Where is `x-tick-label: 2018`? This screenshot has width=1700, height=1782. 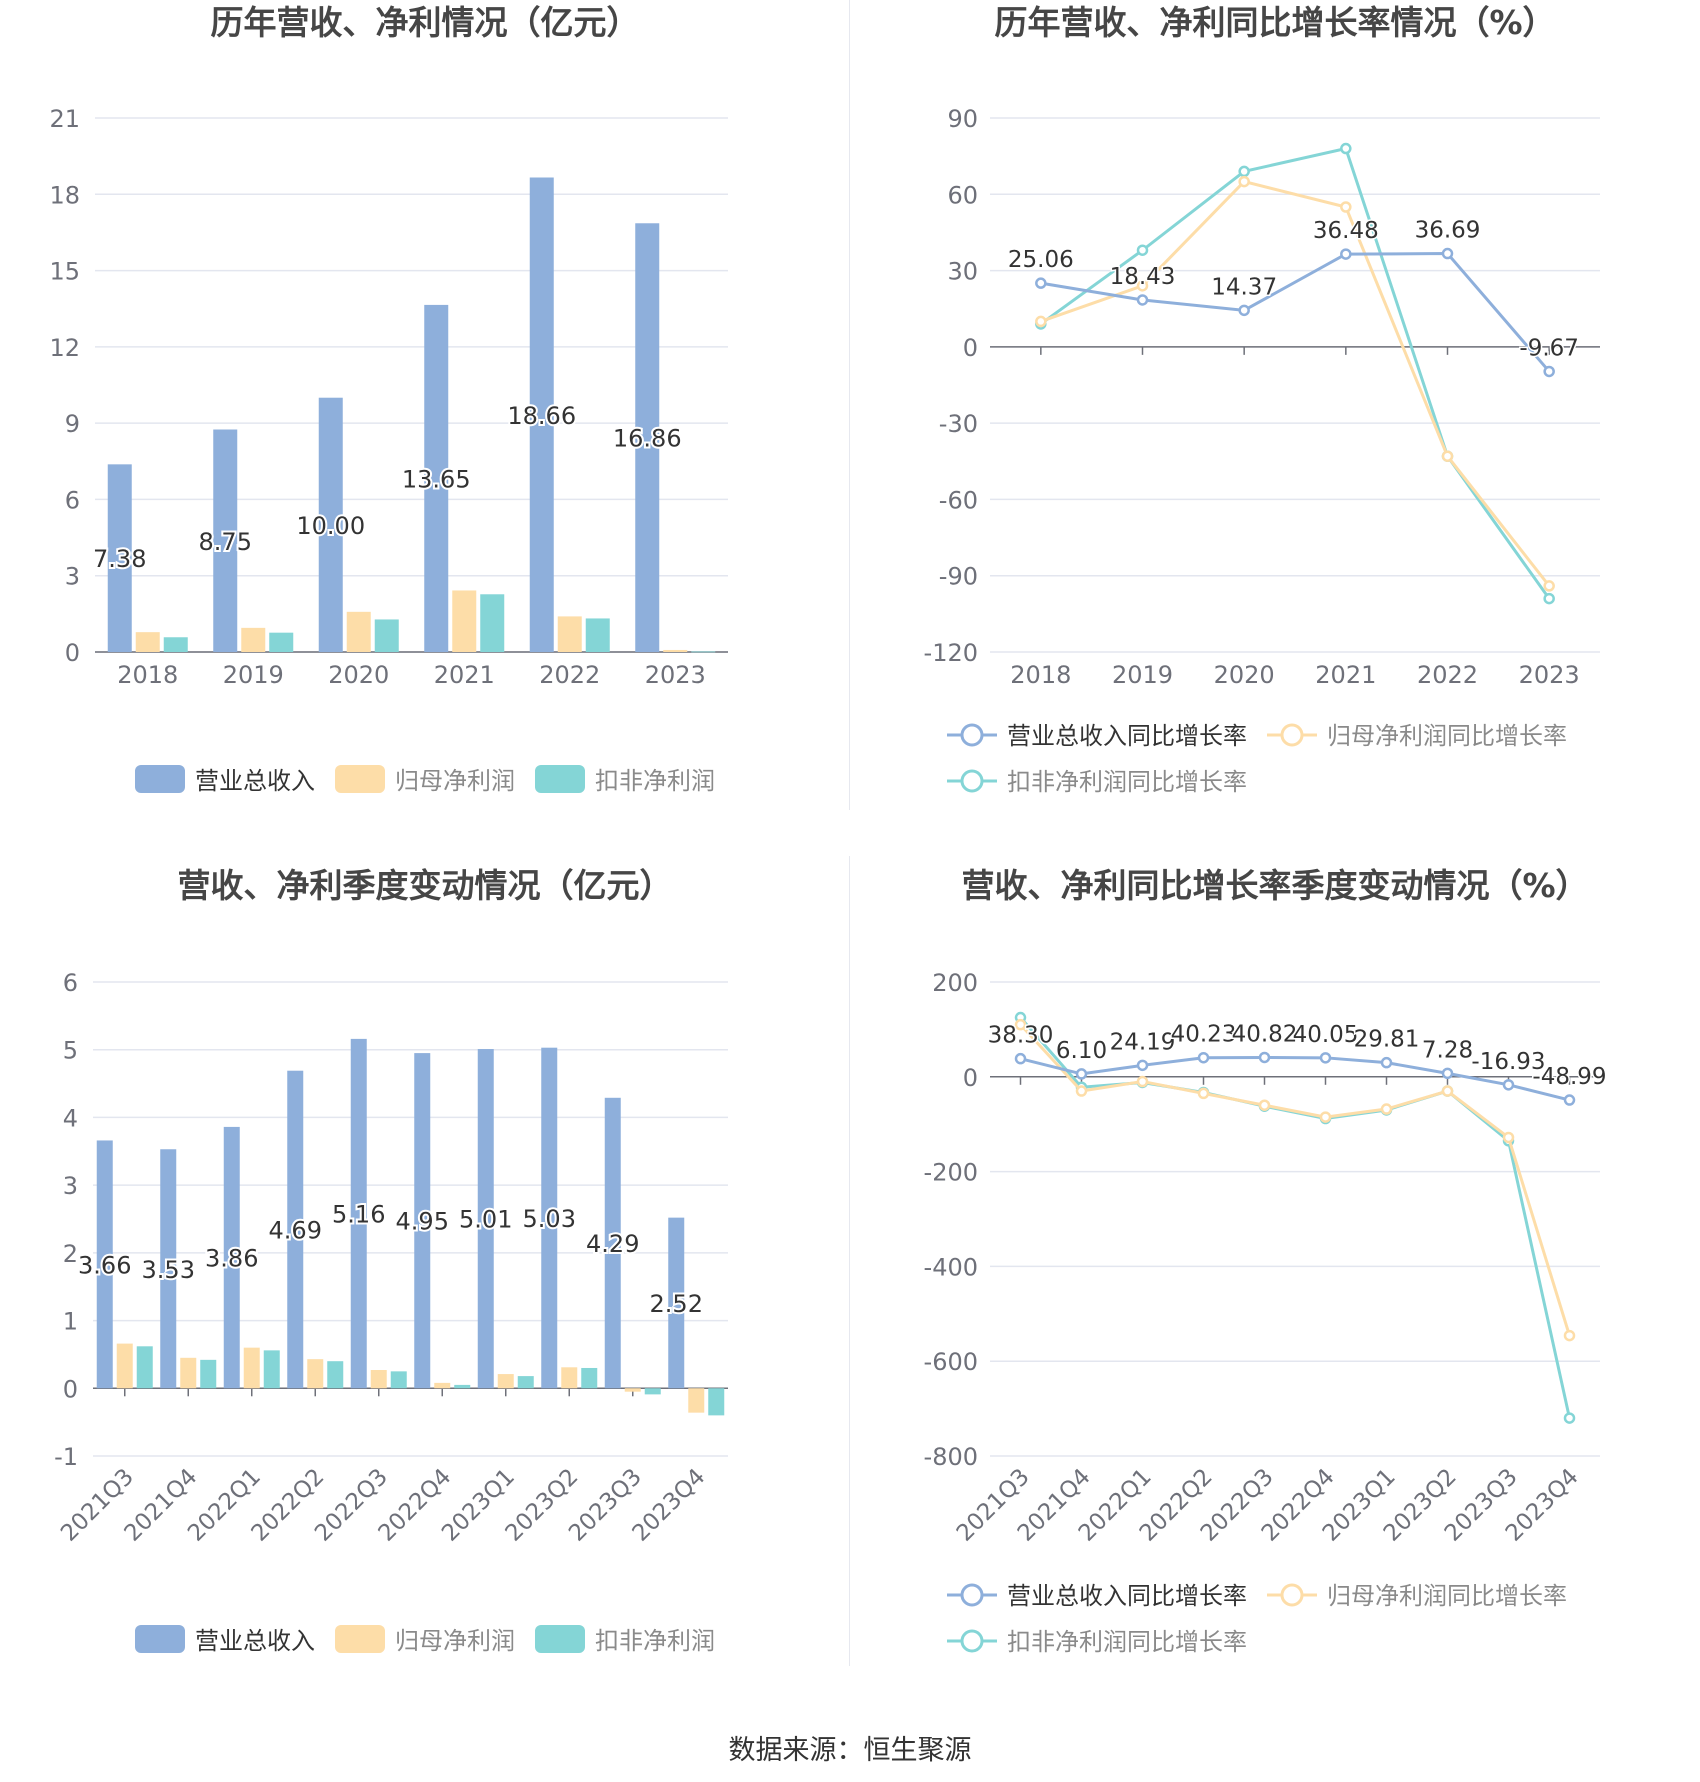
x-tick-label: 2018 is located at coordinates (147, 675).